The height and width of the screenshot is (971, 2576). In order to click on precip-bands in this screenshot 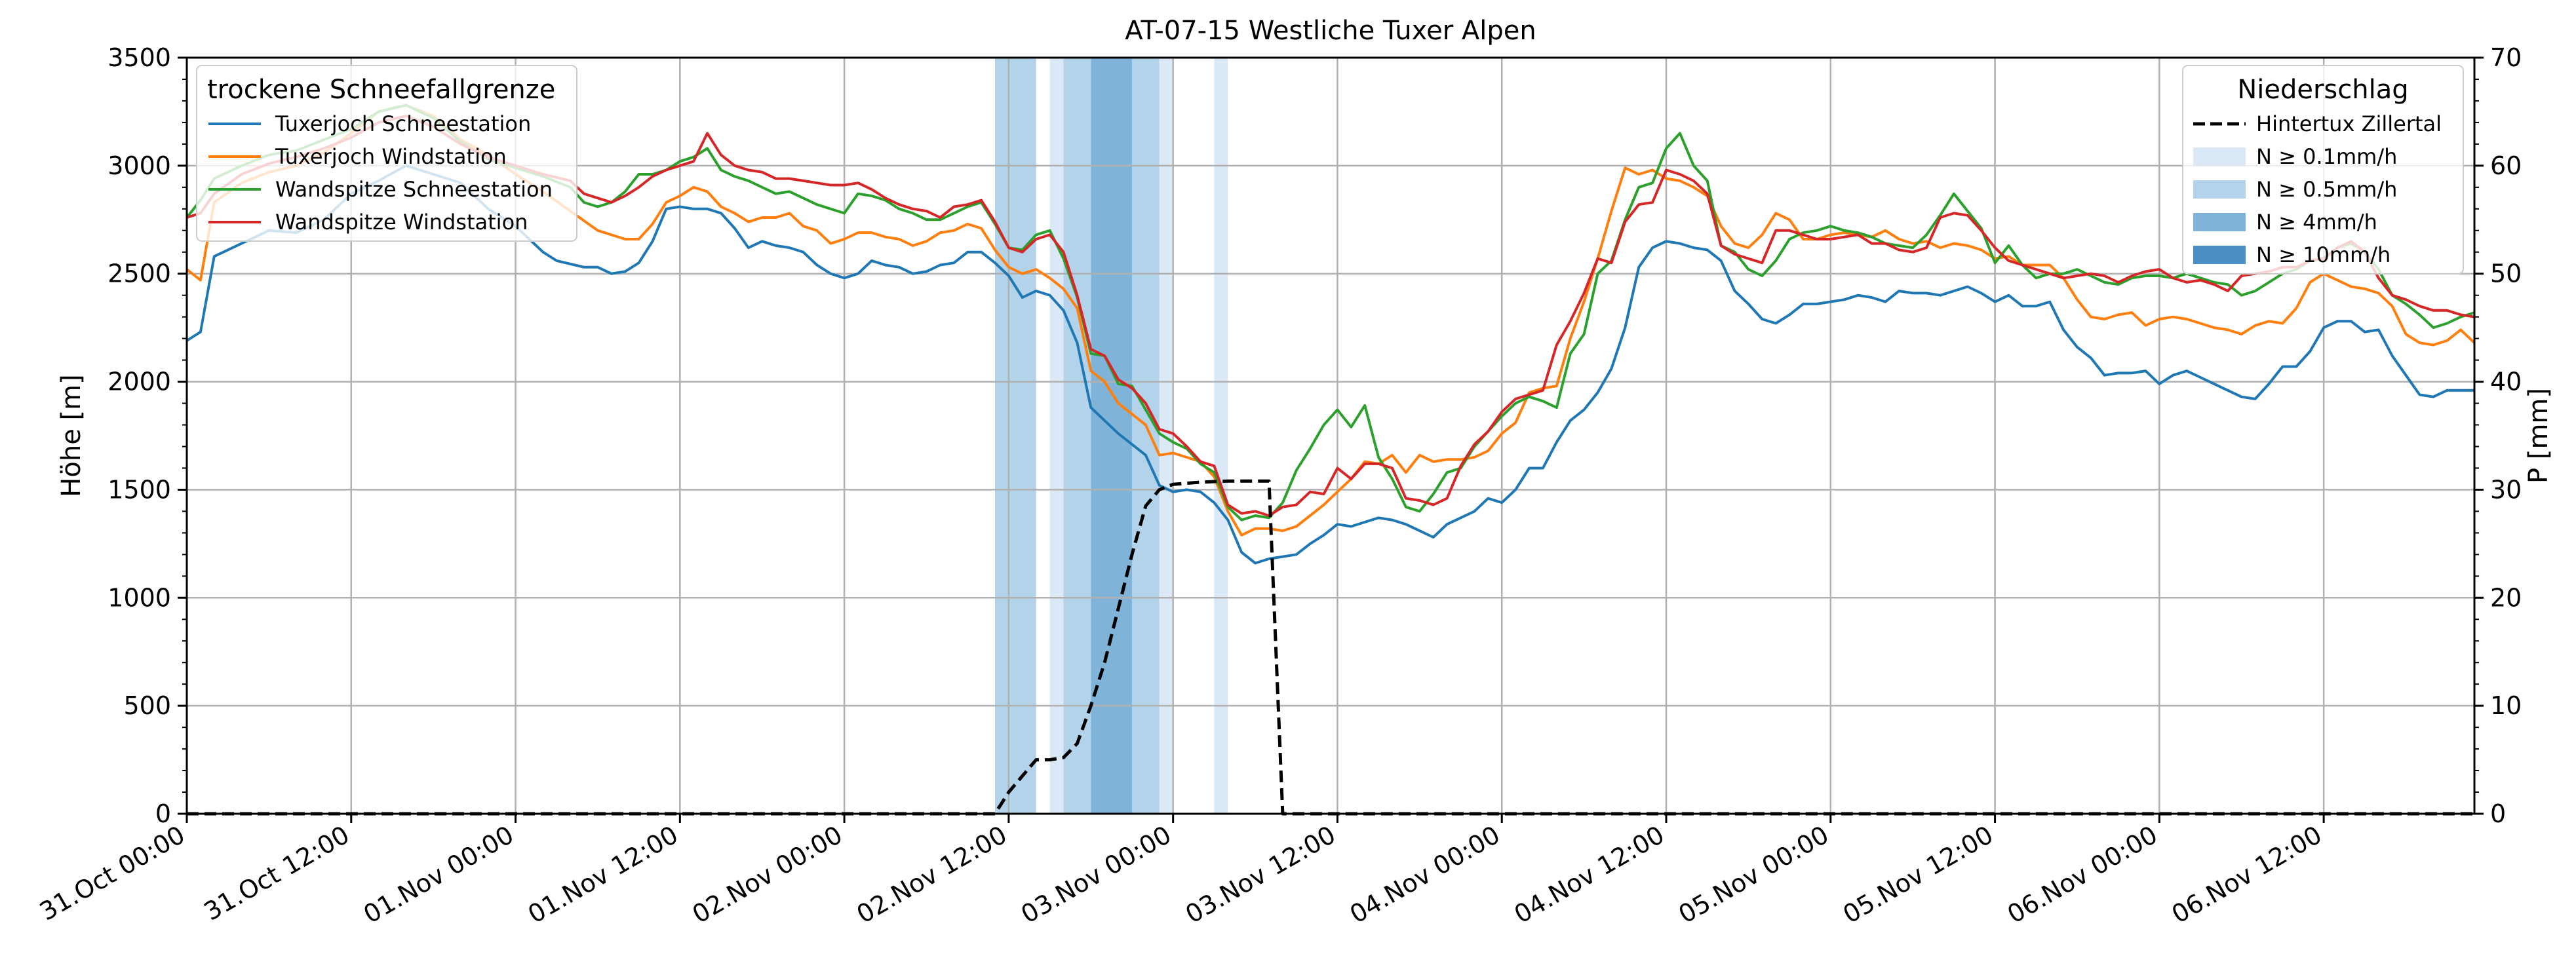, I will do `click(1111, 436)`.